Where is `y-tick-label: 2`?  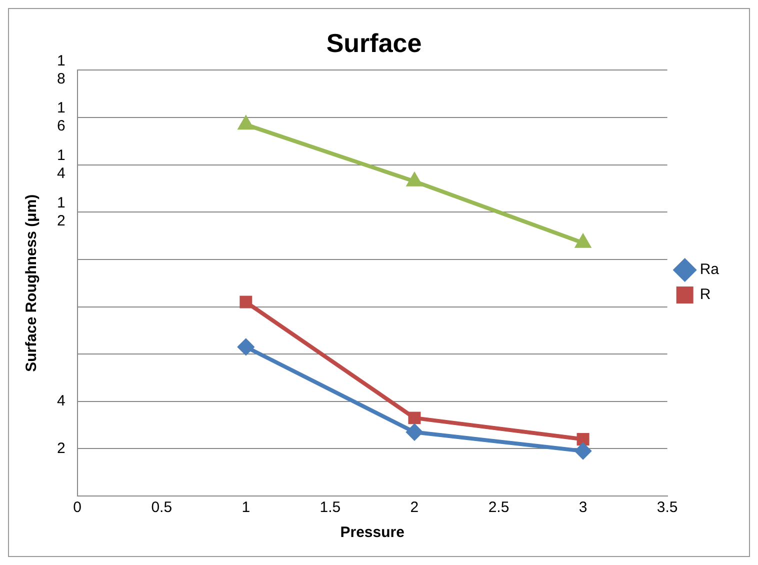
y-tick-label: 2 is located at coordinates (61, 448).